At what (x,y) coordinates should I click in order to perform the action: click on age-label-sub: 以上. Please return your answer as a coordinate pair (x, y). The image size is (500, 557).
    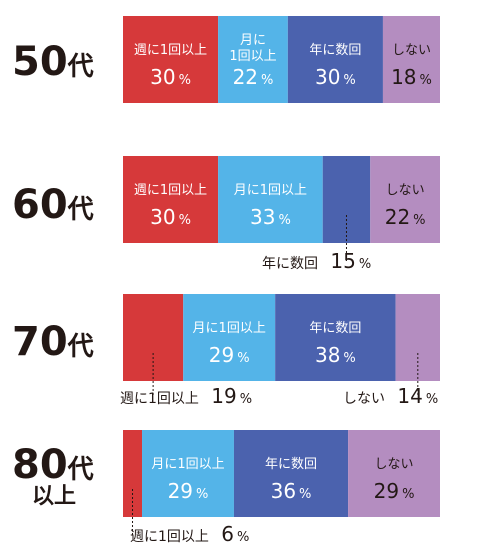
    Looking at the image, I should click on (54, 496).